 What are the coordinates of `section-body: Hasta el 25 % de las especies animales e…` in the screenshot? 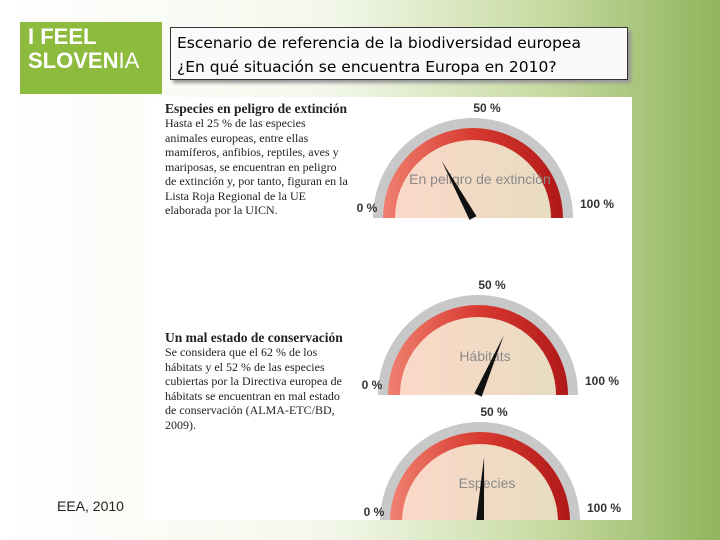 It's located at (256, 166).